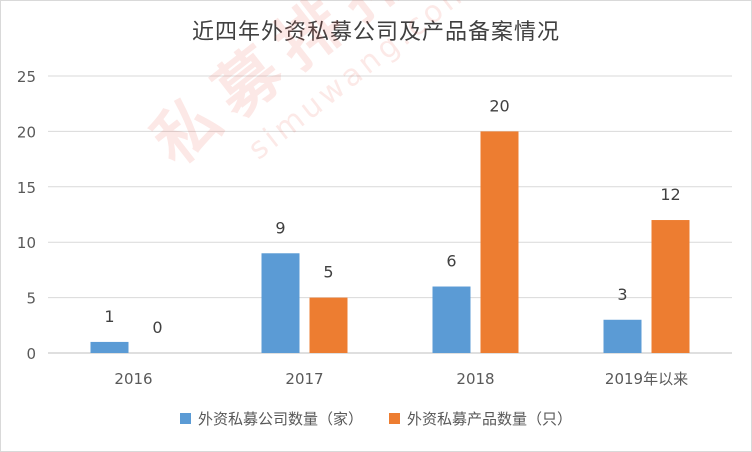  Describe the element at coordinates (376, 418) in the screenshot. I see `legend: 外资私募公司数量（家） 外资私募产品数量（只）` at that location.